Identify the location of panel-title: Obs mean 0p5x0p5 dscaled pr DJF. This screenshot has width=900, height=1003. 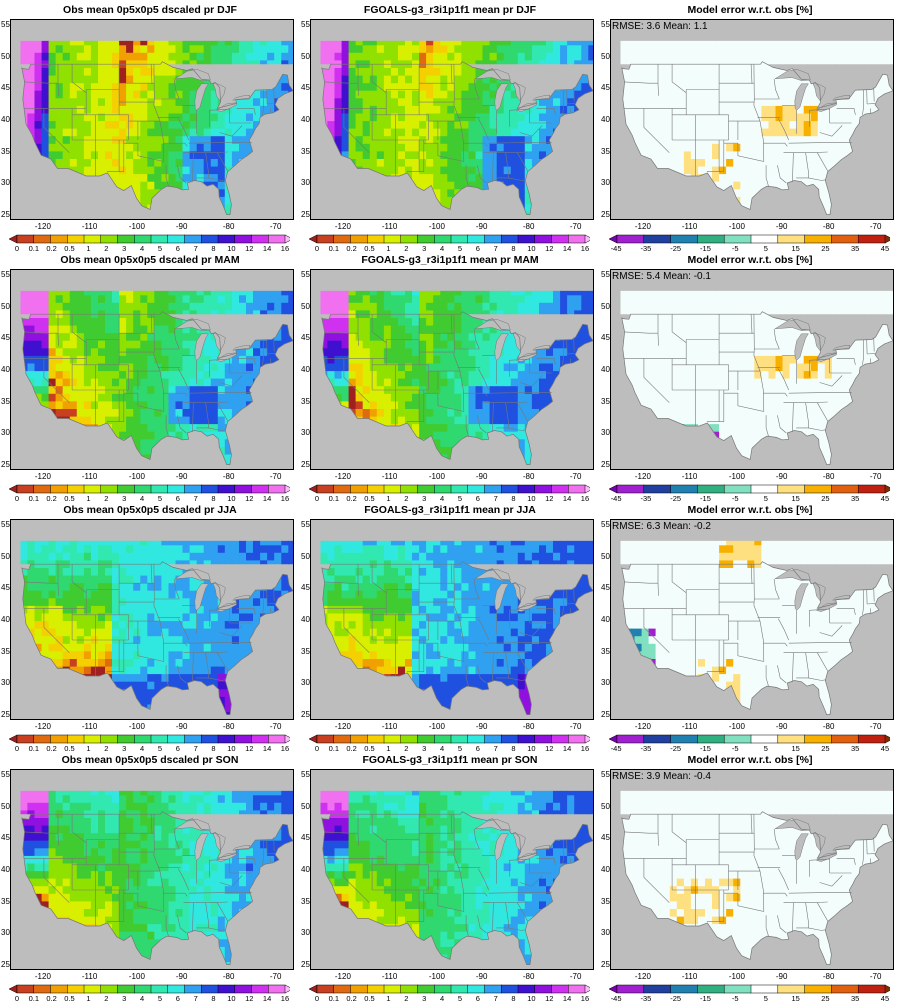
(150, 10).